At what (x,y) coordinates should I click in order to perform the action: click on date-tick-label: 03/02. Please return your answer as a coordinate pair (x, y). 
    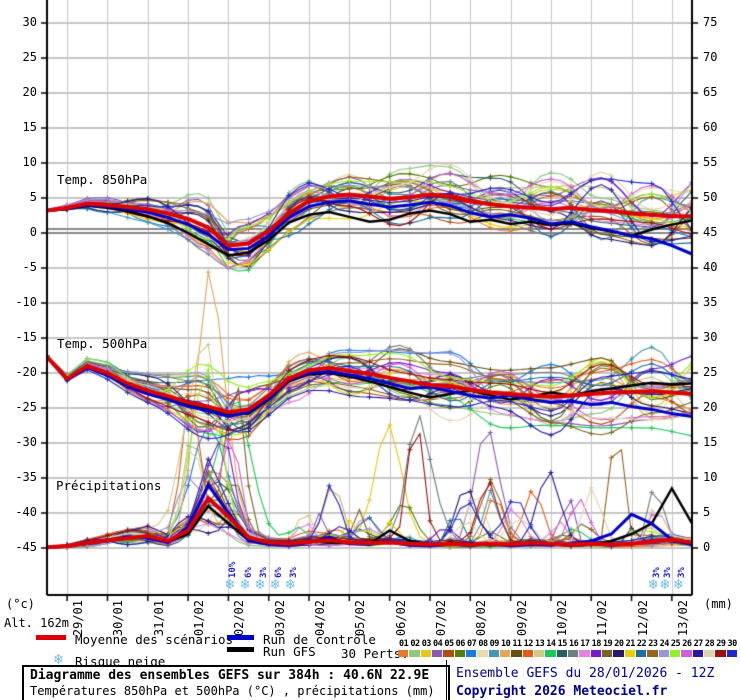
    Looking at the image, I should click on (279, 618).